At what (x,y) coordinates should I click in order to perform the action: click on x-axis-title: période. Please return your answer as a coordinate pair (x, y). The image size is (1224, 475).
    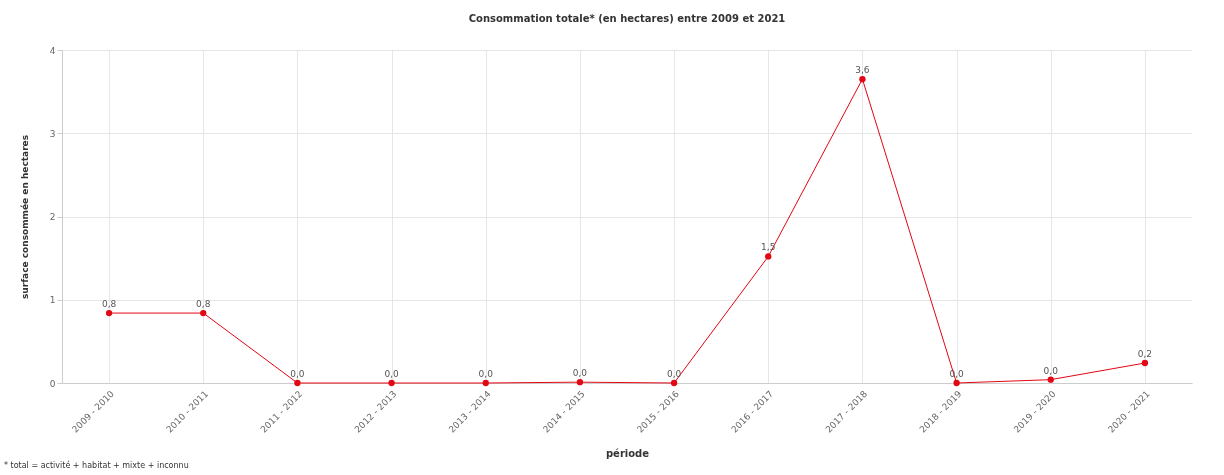
    Looking at the image, I should click on (627, 453).